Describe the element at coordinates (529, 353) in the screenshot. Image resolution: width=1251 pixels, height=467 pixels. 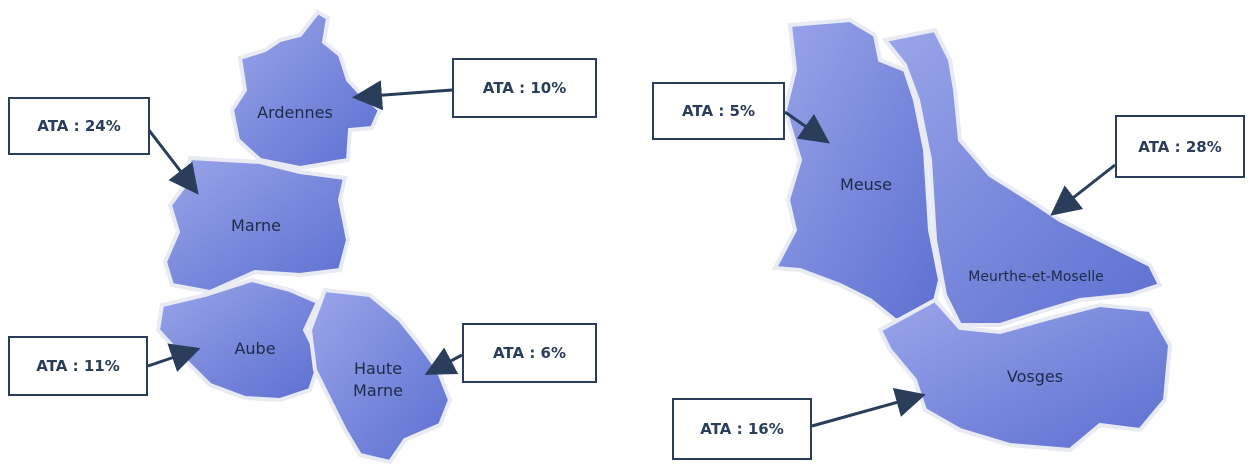
I see `ata-label: ATA : 6%` at that location.